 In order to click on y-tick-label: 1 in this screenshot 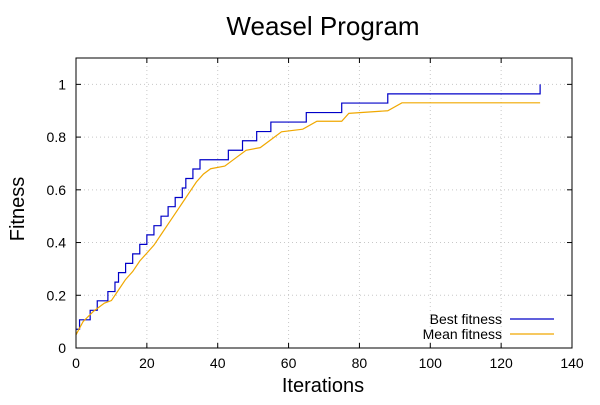, I will do `click(62, 84)`.